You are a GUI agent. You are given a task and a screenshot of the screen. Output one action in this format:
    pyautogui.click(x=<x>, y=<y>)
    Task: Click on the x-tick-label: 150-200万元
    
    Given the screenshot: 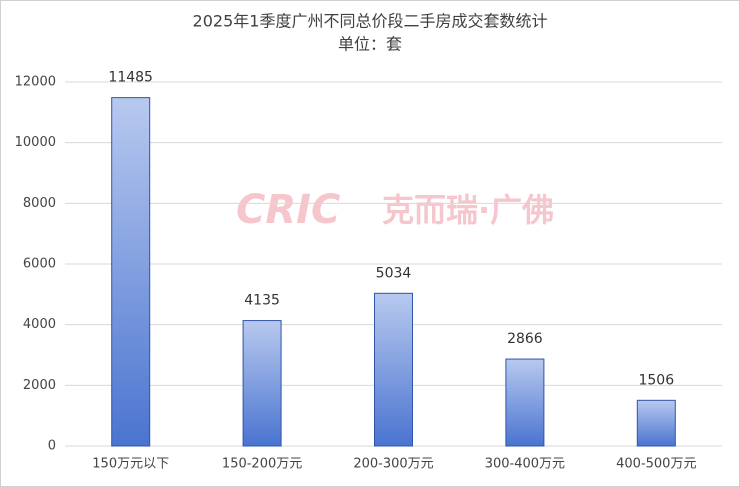 What is the action you would take?
    pyautogui.click(x=262, y=464)
    